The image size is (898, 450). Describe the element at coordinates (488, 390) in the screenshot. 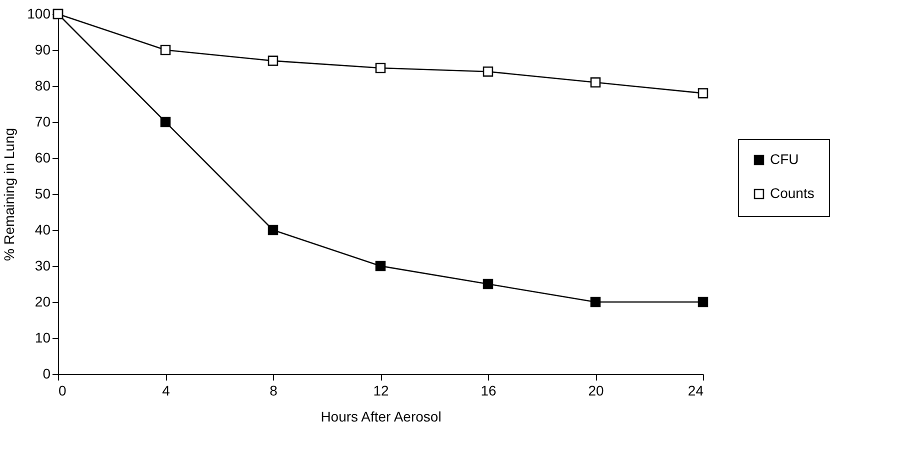

I see `x-tick-label: 16` at that location.